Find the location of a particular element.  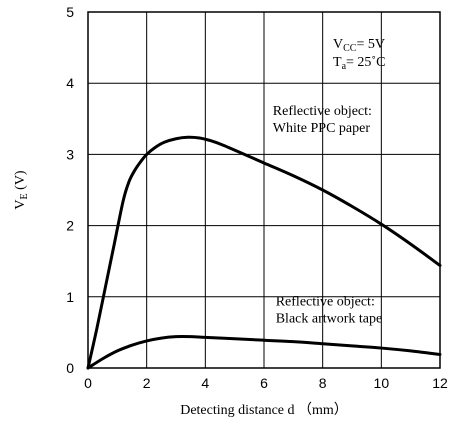

y-tick-label: 2 is located at coordinates (70, 226).